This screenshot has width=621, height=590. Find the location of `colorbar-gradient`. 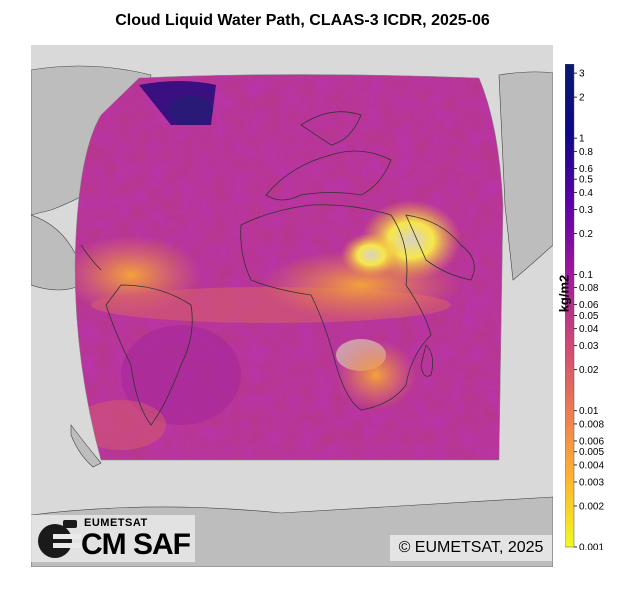

colorbar-gradient is located at coordinates (570, 306).